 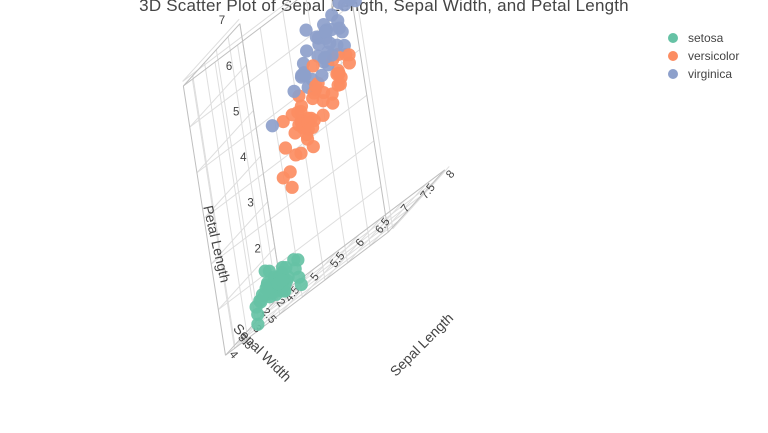 What do you see at coordinates (250, 204) in the screenshot?
I see `z-tick-label: 3` at bounding box center [250, 204].